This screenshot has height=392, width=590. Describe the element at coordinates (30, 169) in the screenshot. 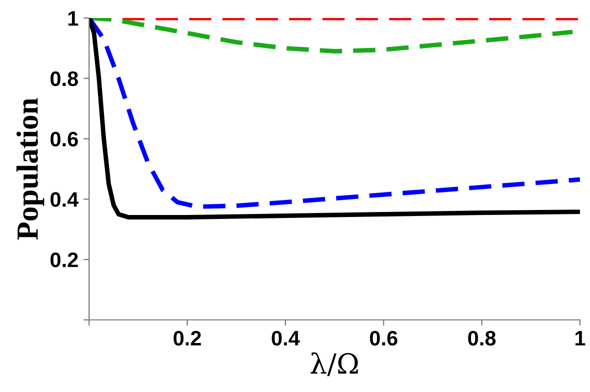

I see `y-axis-title: Population` at that location.